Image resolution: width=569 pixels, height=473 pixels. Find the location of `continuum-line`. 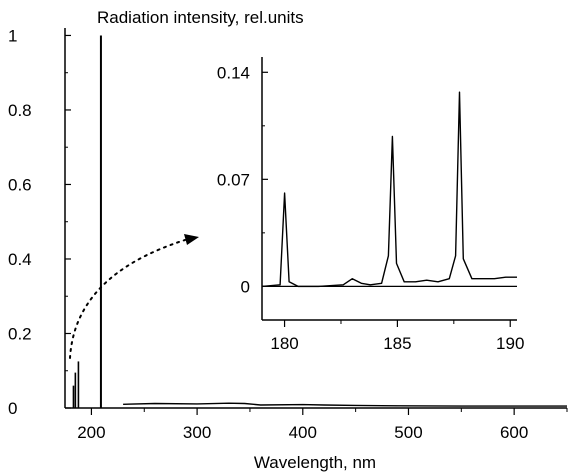

continuum-line is located at coordinates (345, 404).